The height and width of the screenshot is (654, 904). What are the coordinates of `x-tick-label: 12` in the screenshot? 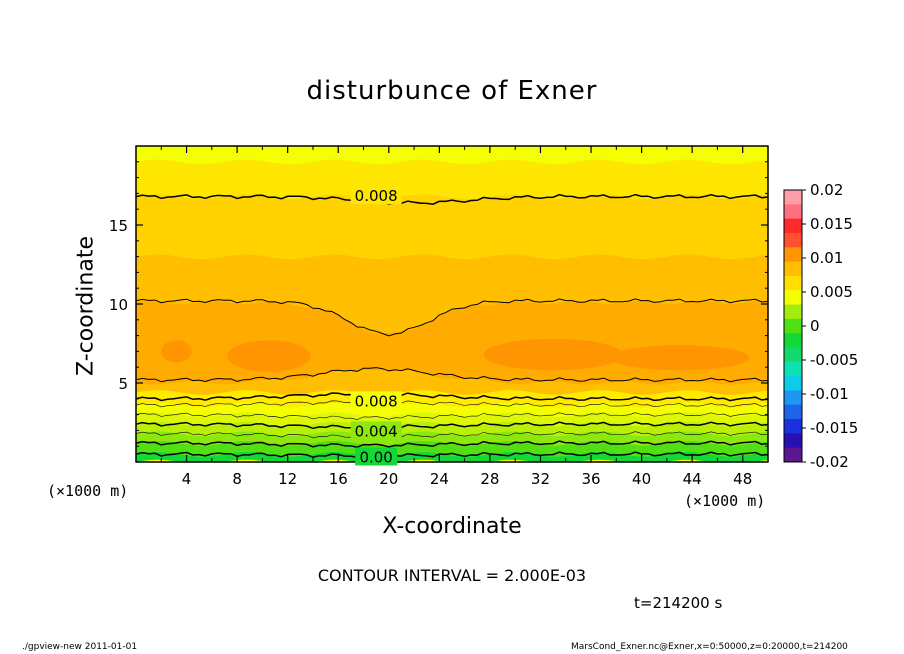 It's located at (287, 479).